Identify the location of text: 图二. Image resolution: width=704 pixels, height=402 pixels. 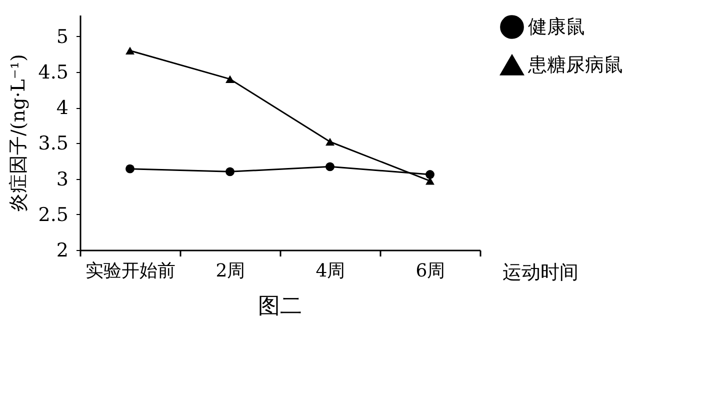
(280, 306).